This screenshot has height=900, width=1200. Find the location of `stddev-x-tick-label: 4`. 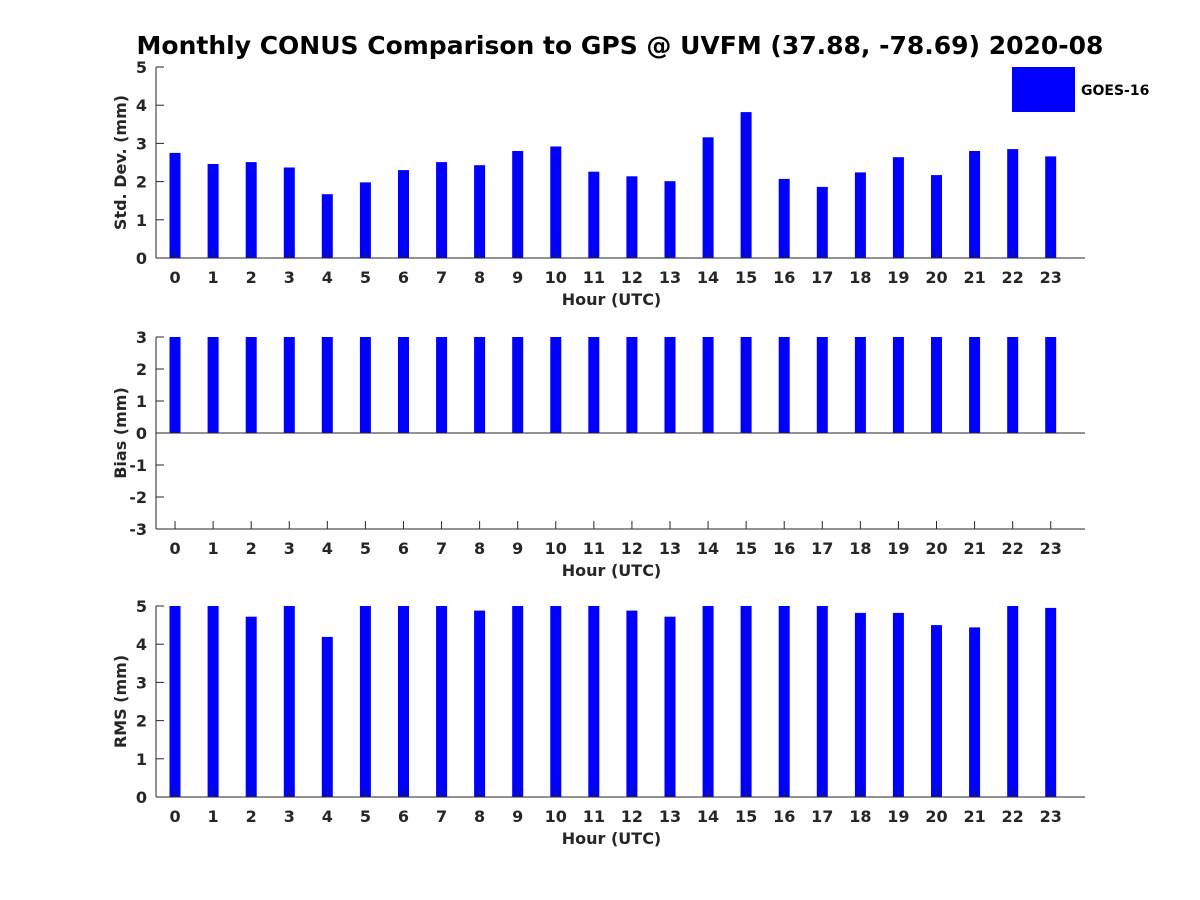

stddev-x-tick-label: 4 is located at coordinates (327, 277).